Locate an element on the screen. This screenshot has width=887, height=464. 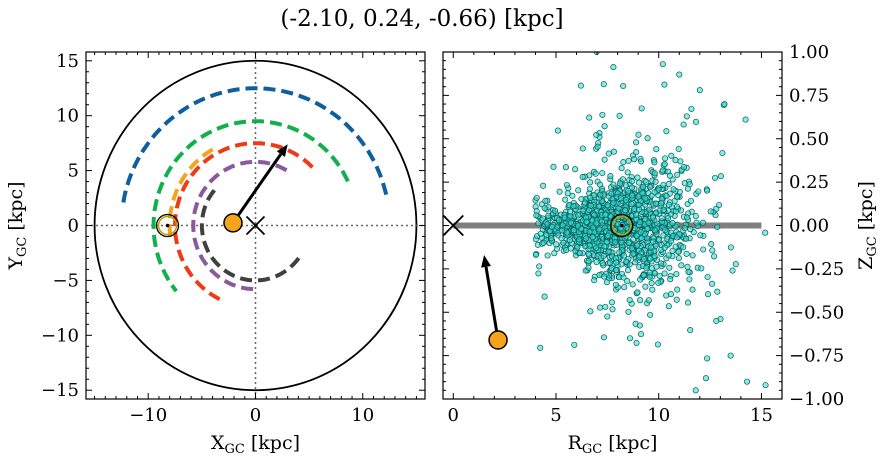
sun-marker-rz-outer is located at coordinates (622, 225).